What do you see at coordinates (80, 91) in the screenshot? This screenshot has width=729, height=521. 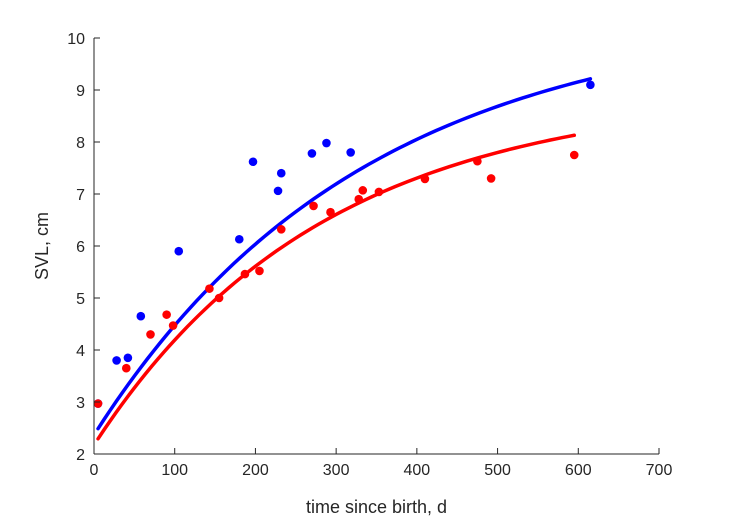 I see `y-tick-label: 9` at bounding box center [80, 91].